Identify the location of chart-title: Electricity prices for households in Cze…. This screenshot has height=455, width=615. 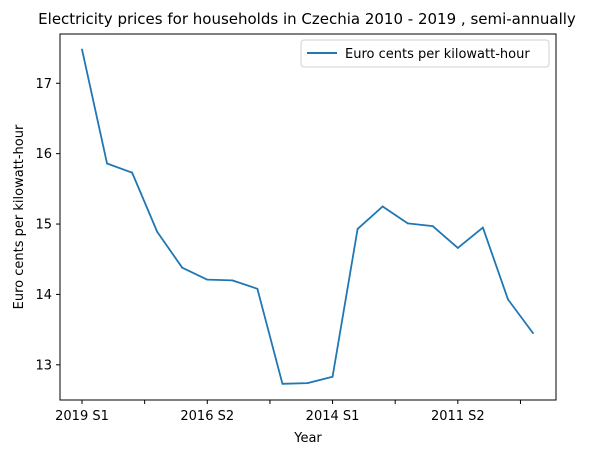
(307, 19).